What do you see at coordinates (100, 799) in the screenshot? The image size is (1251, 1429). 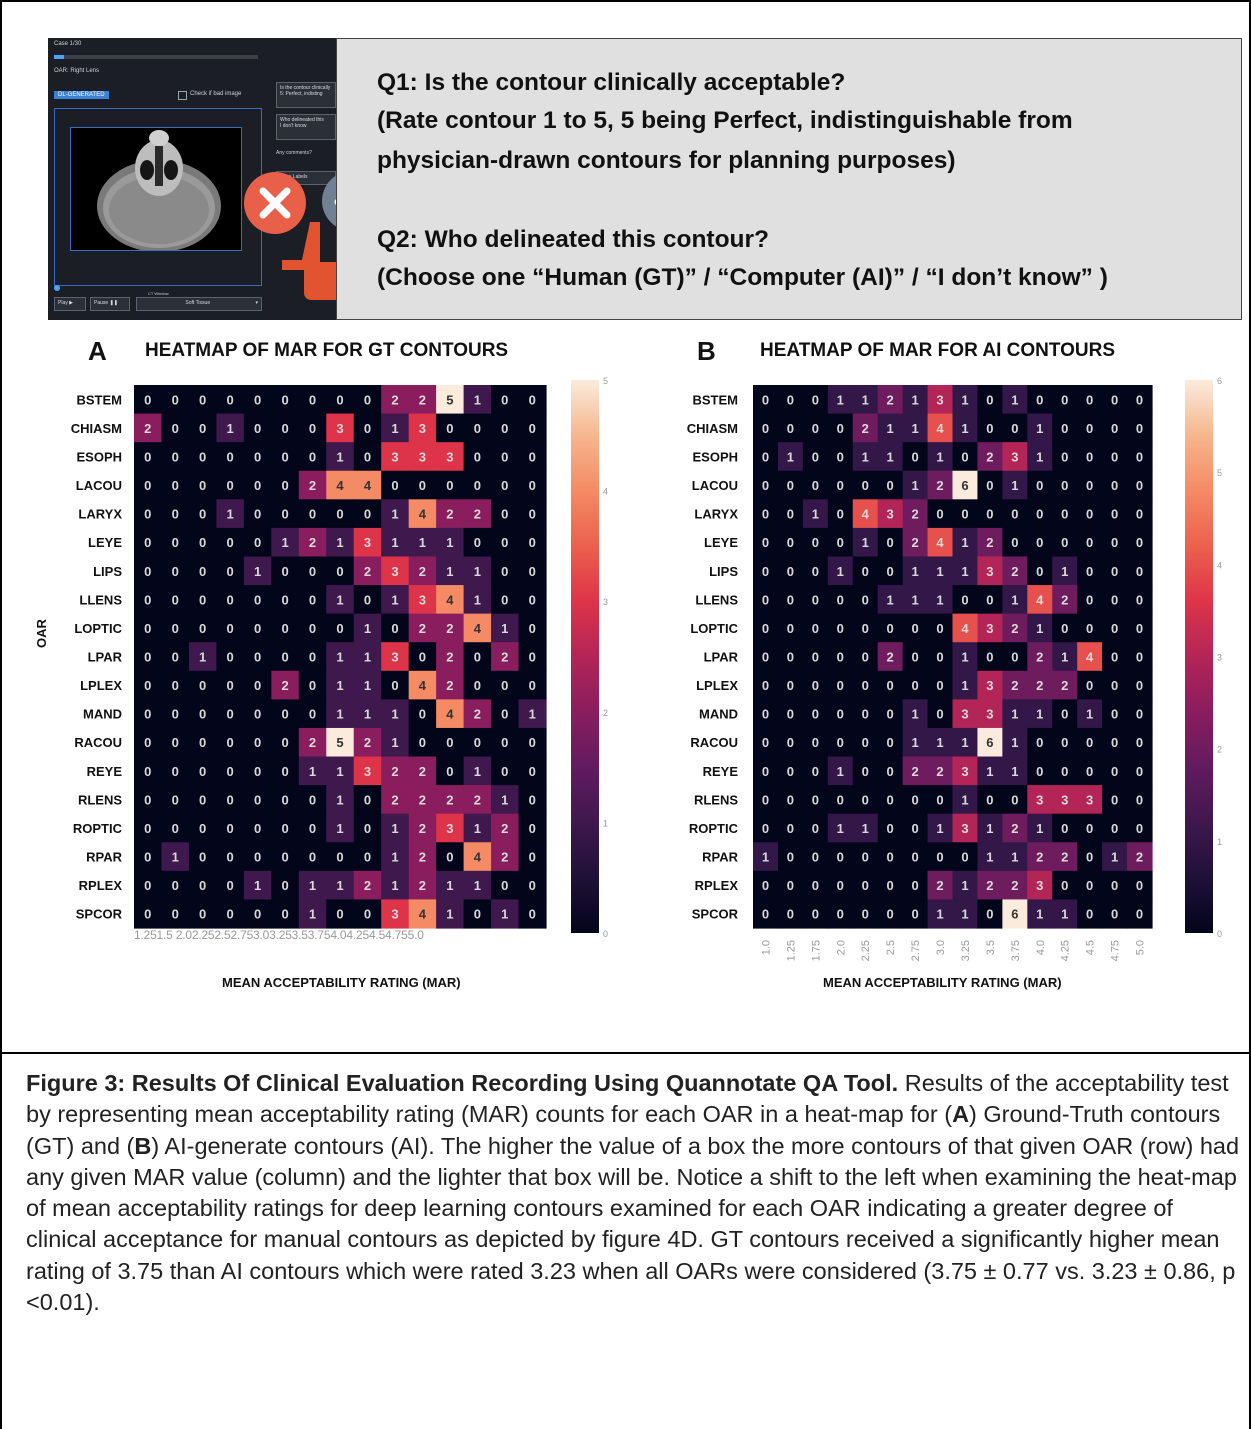 I see `row-label: RLENS` at bounding box center [100, 799].